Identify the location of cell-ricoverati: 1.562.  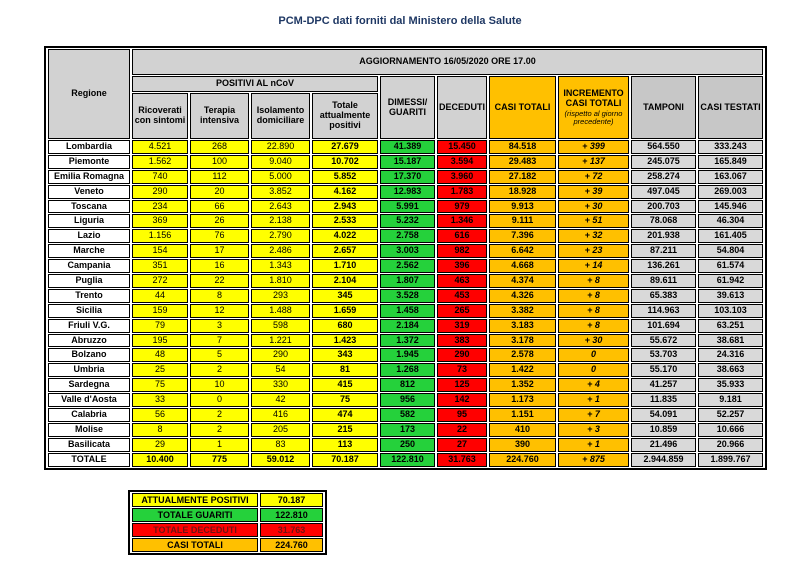
(160, 161).